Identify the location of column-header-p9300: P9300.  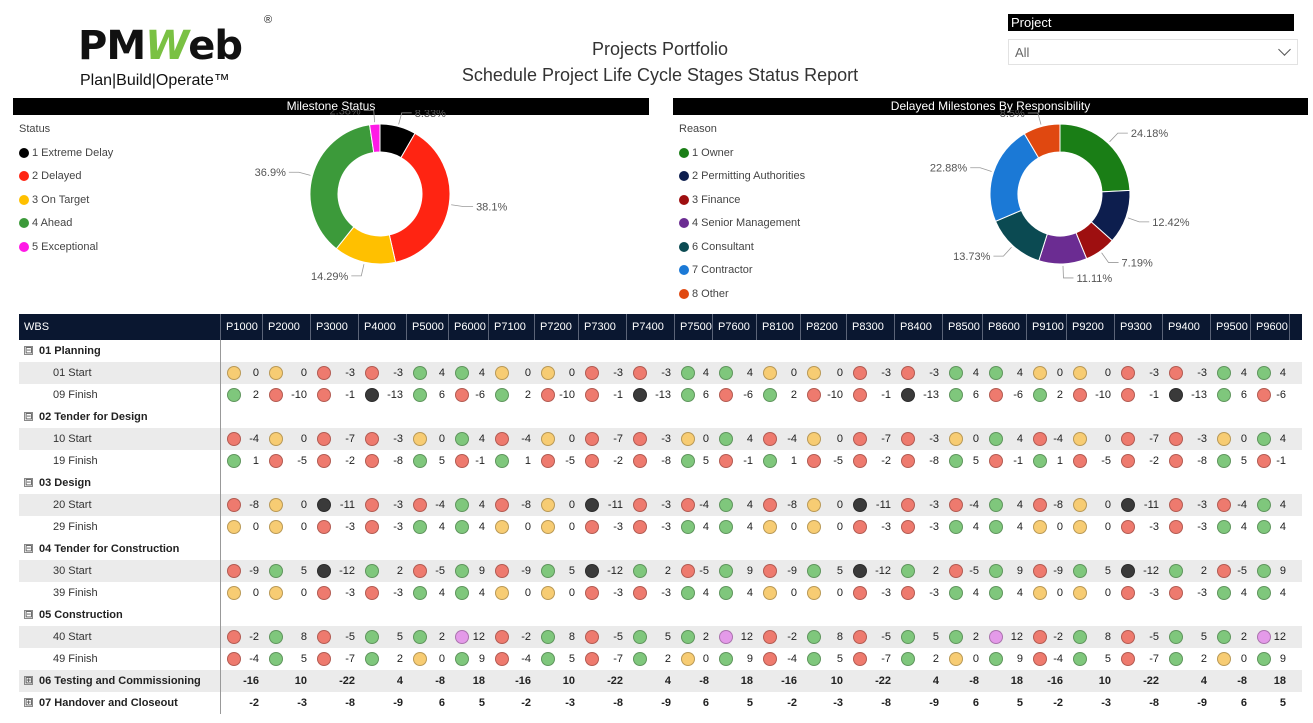
(1139, 327).